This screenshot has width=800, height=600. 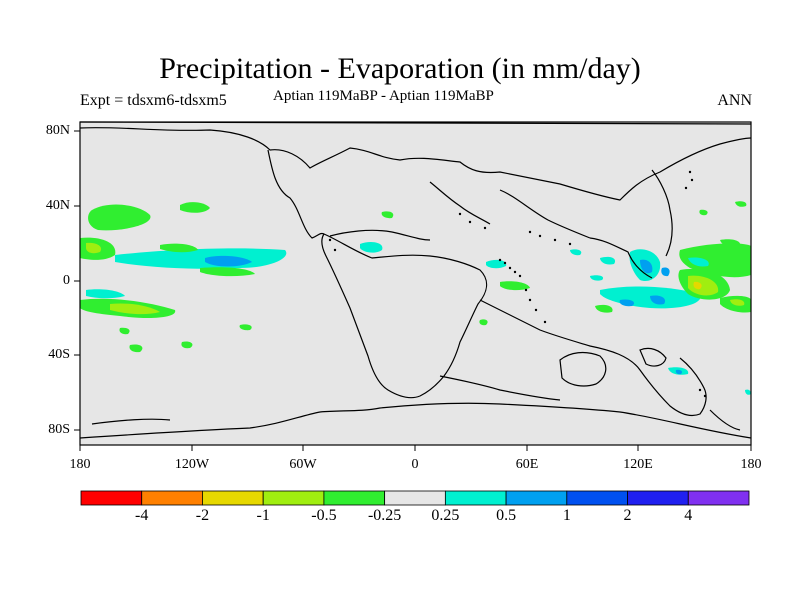 What do you see at coordinates (506, 515) in the screenshot?
I see `colorbar-label-6: 0.5` at bounding box center [506, 515].